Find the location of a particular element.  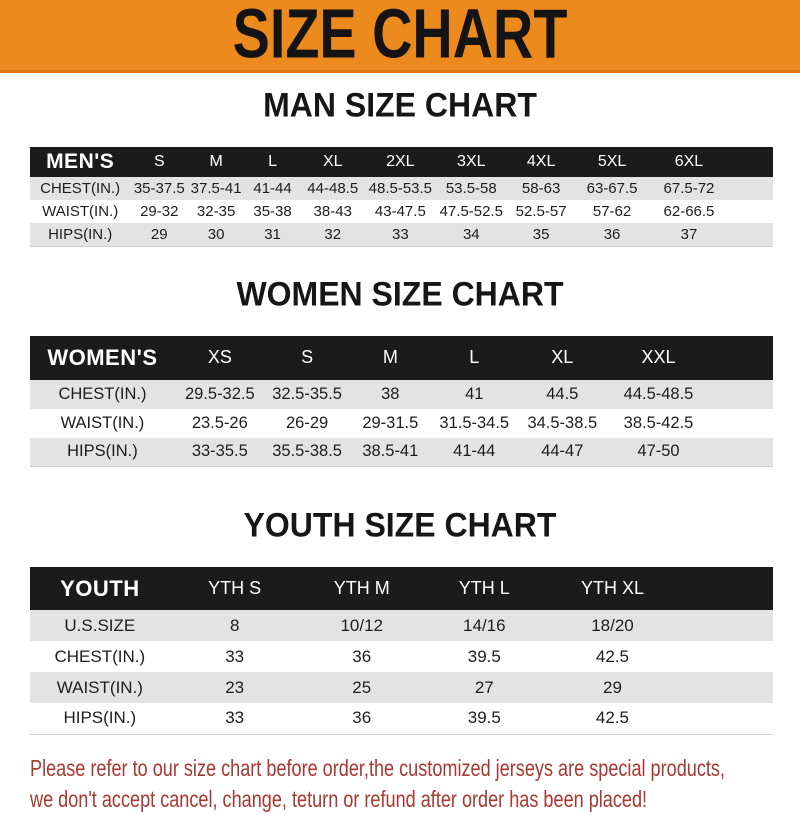

page-title: SIZE CHART is located at coordinates (400, 37).